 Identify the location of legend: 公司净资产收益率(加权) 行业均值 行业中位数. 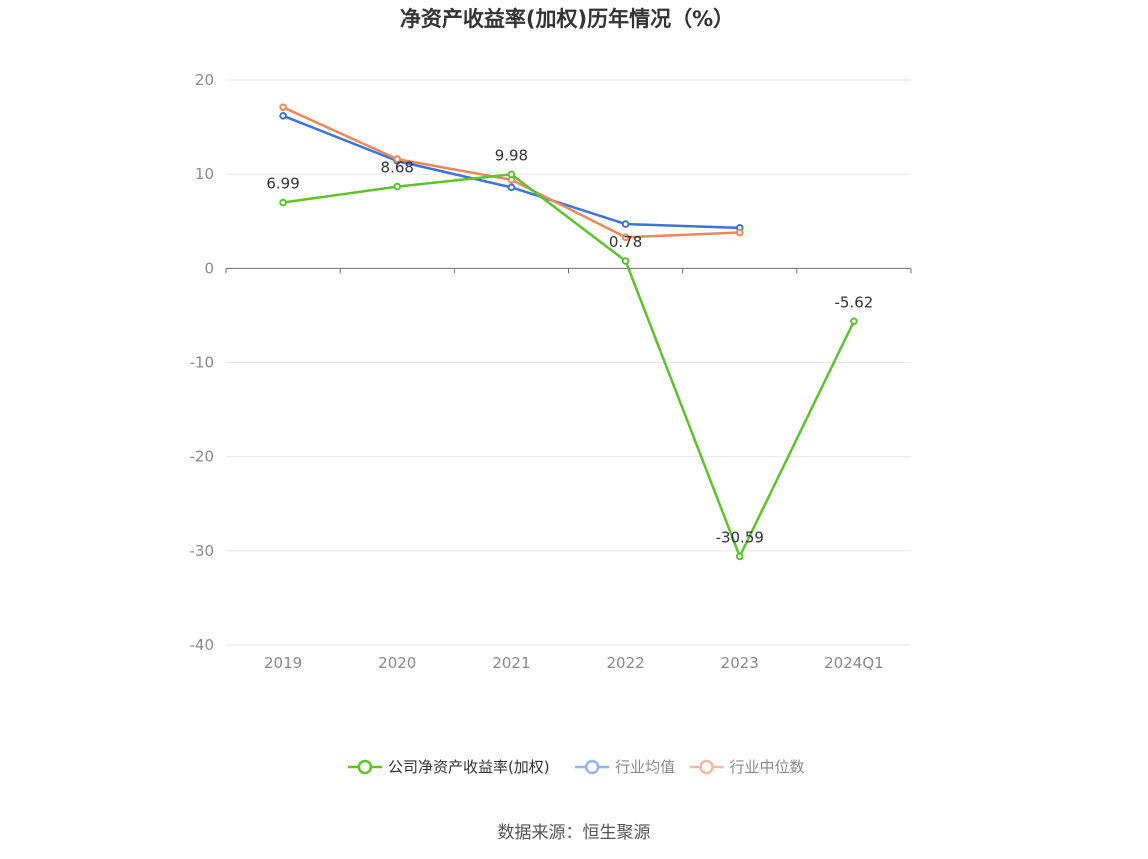
(576, 767).